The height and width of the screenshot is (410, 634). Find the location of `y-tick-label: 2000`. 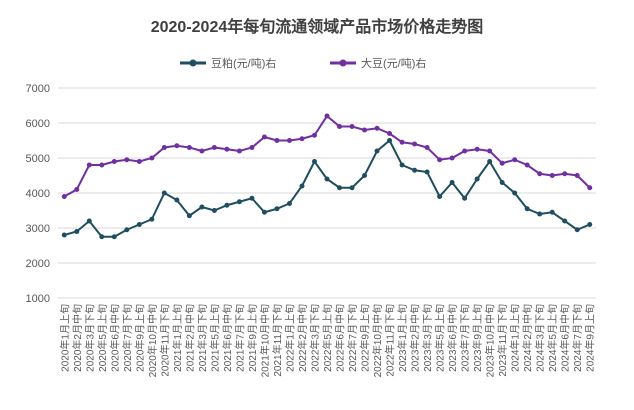

y-tick-label: 2000 is located at coordinates (38, 264).